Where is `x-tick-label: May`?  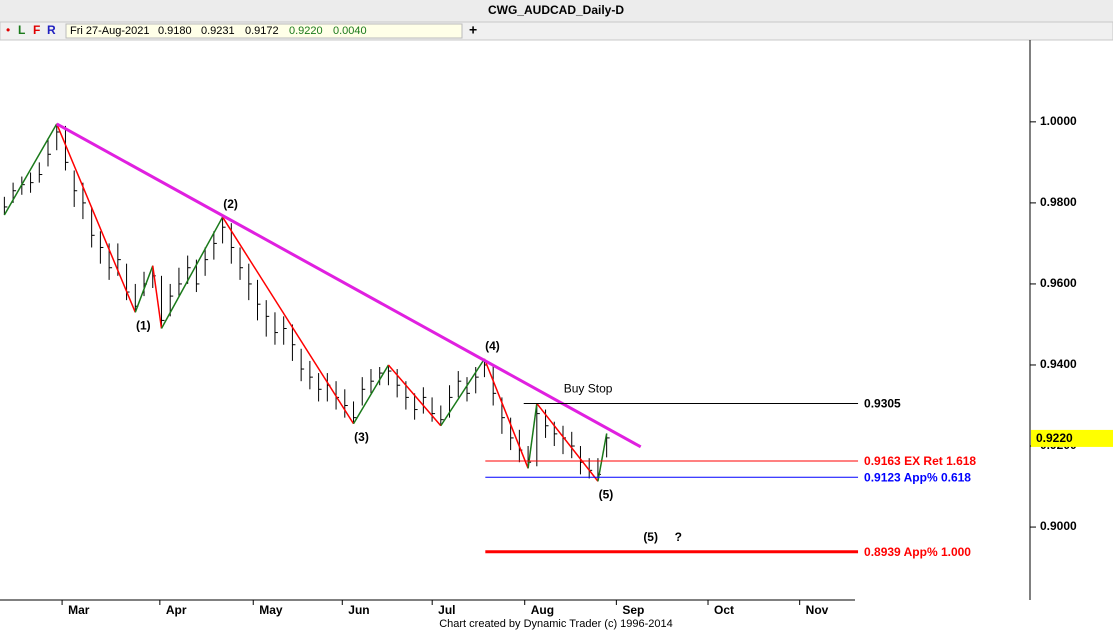 x-tick-label: May is located at coordinates (271, 610).